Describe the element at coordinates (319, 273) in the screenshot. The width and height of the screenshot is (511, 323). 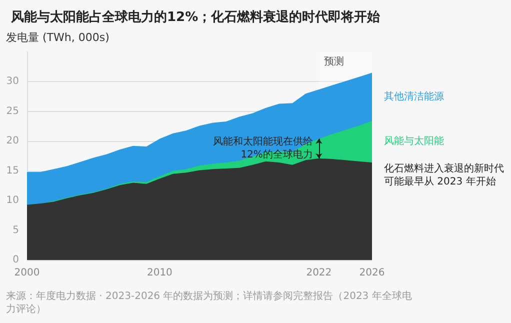
I see `x-tick-label: 2022` at that location.